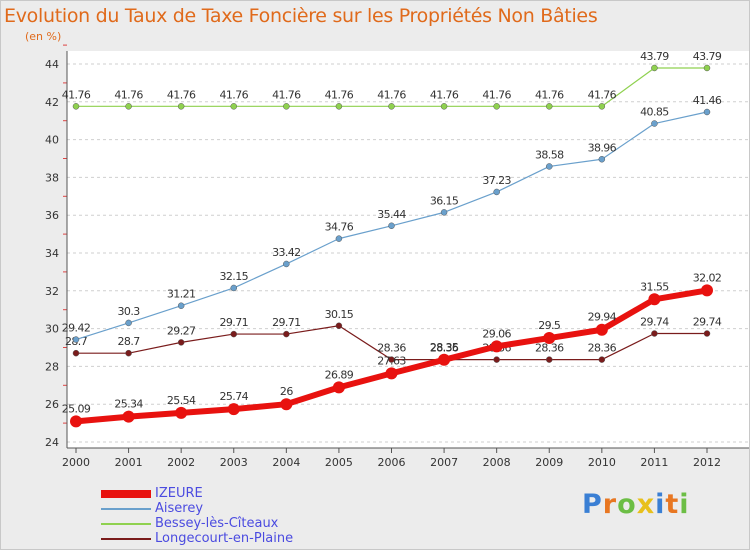  Describe the element at coordinates (52, 102) in the screenshot. I see `y-tick-label: 42` at that location.